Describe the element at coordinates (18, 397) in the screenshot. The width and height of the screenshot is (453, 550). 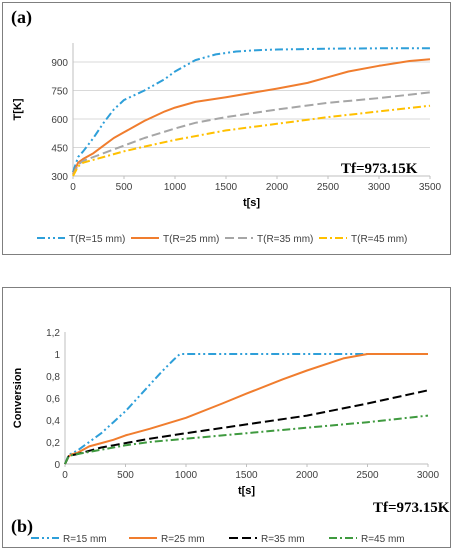
I see `y-axis-label: Conversion` at that location.